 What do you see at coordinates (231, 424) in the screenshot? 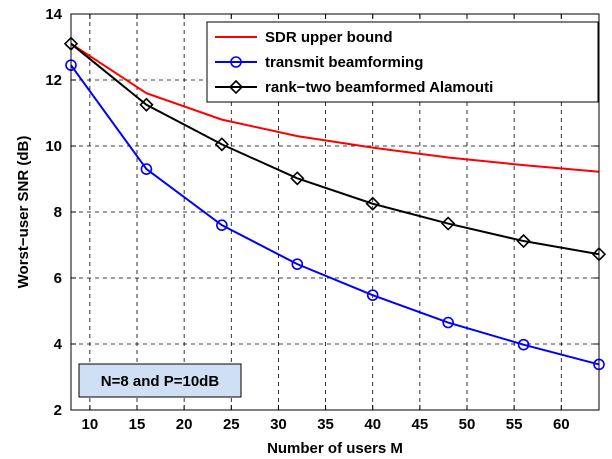
I see `x-tick-label: 25` at bounding box center [231, 424].